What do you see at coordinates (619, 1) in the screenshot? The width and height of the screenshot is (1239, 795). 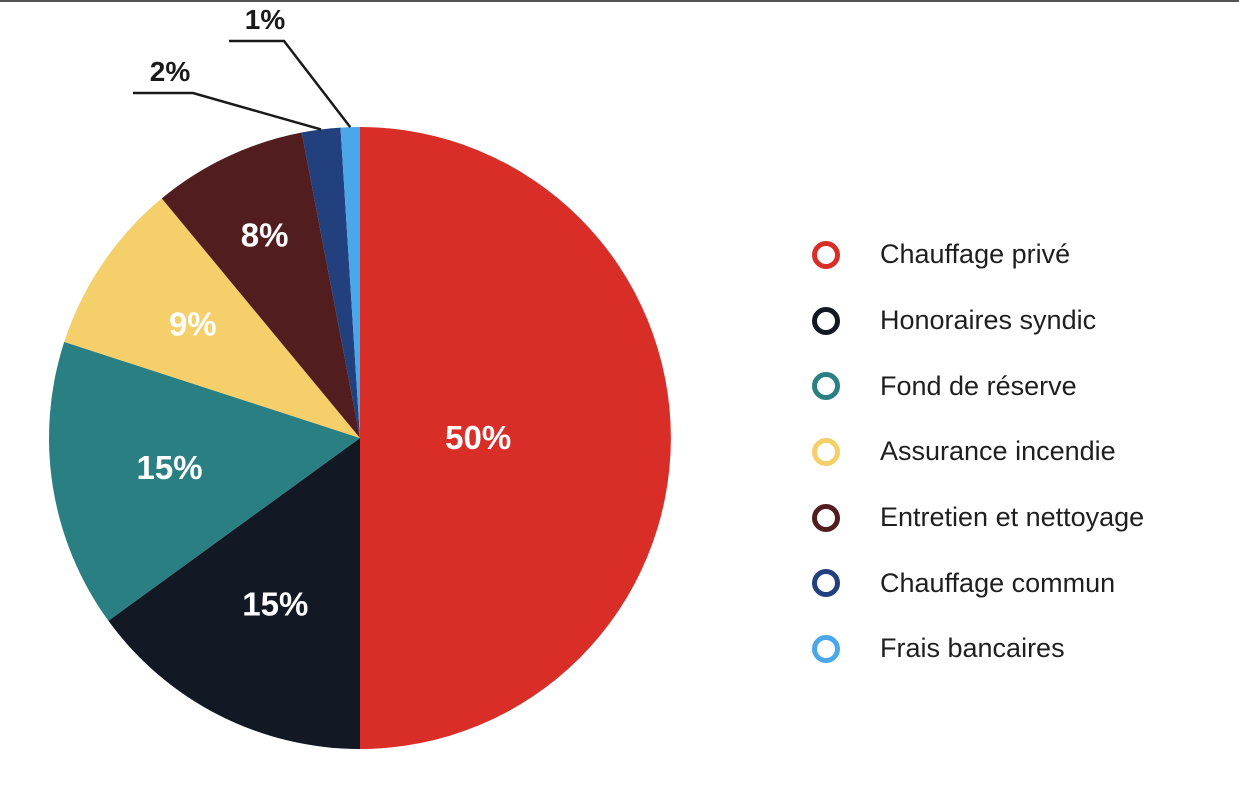 I see `top-rule` at bounding box center [619, 1].